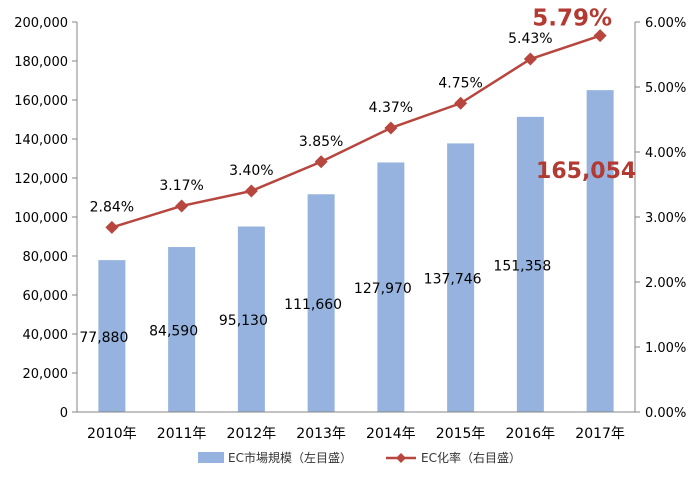  I want to click on line-data-label: 2.84%, so click(112, 207).